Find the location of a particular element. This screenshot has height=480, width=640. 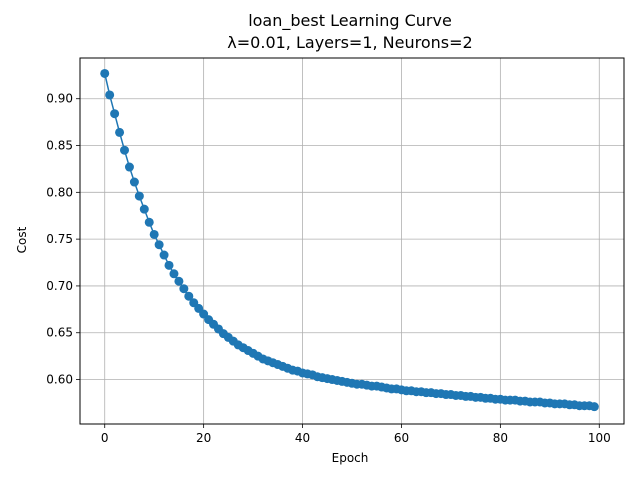

x-tick-label: 0 is located at coordinates (105, 438).